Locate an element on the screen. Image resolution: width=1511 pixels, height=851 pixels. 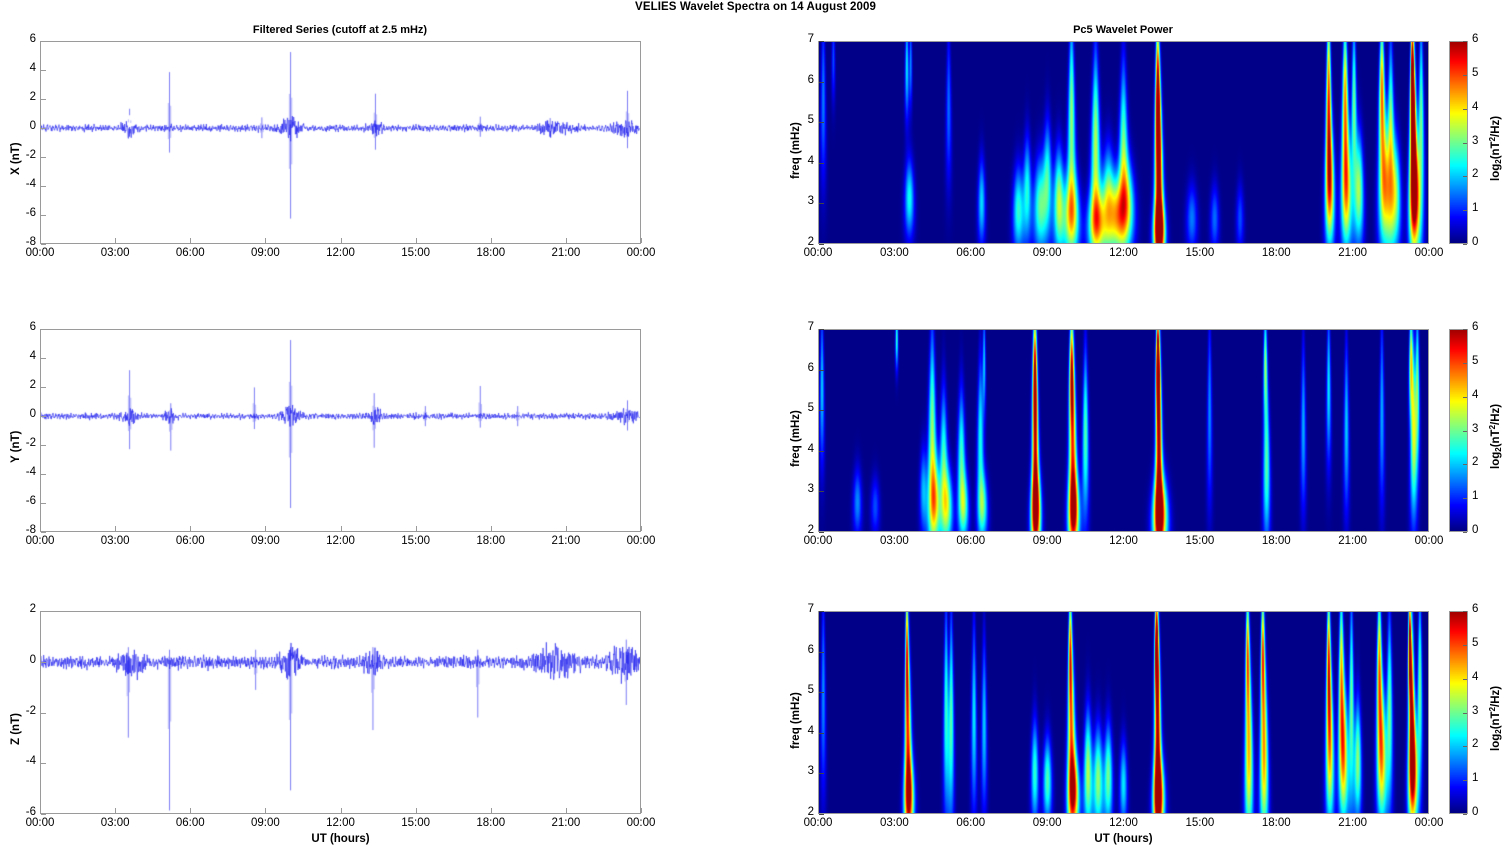
xtick-x: 09:00 is located at coordinates (265, 253).